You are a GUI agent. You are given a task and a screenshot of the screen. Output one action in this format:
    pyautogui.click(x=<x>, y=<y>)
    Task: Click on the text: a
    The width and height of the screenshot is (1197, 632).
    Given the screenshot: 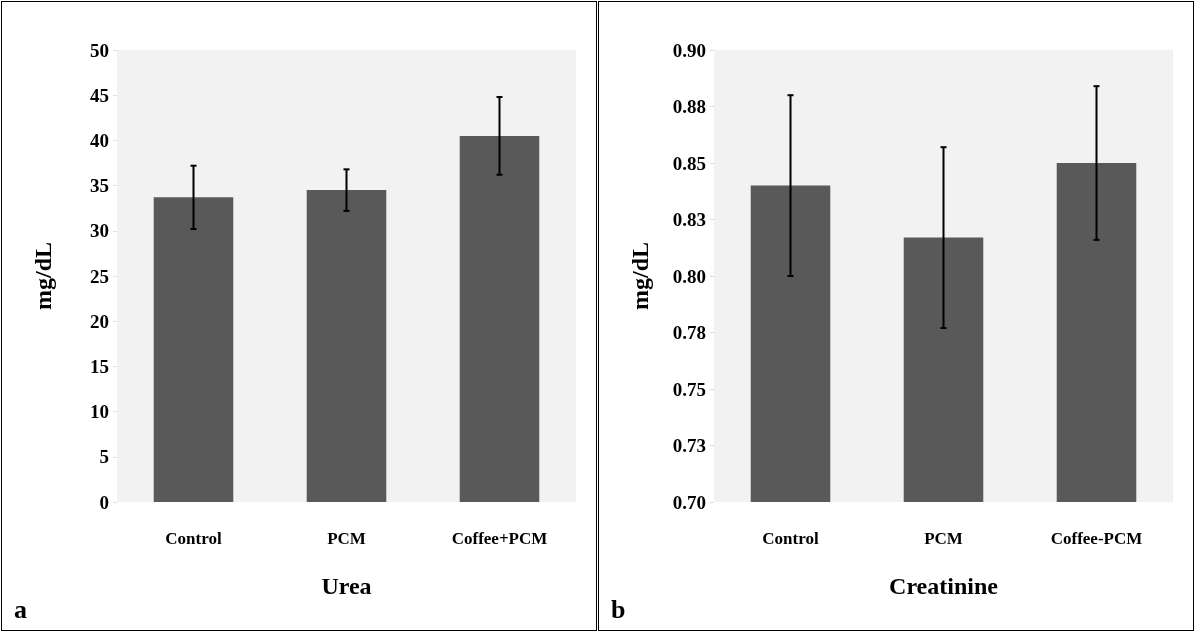 What is the action you would take?
    pyautogui.click(x=20, y=609)
    